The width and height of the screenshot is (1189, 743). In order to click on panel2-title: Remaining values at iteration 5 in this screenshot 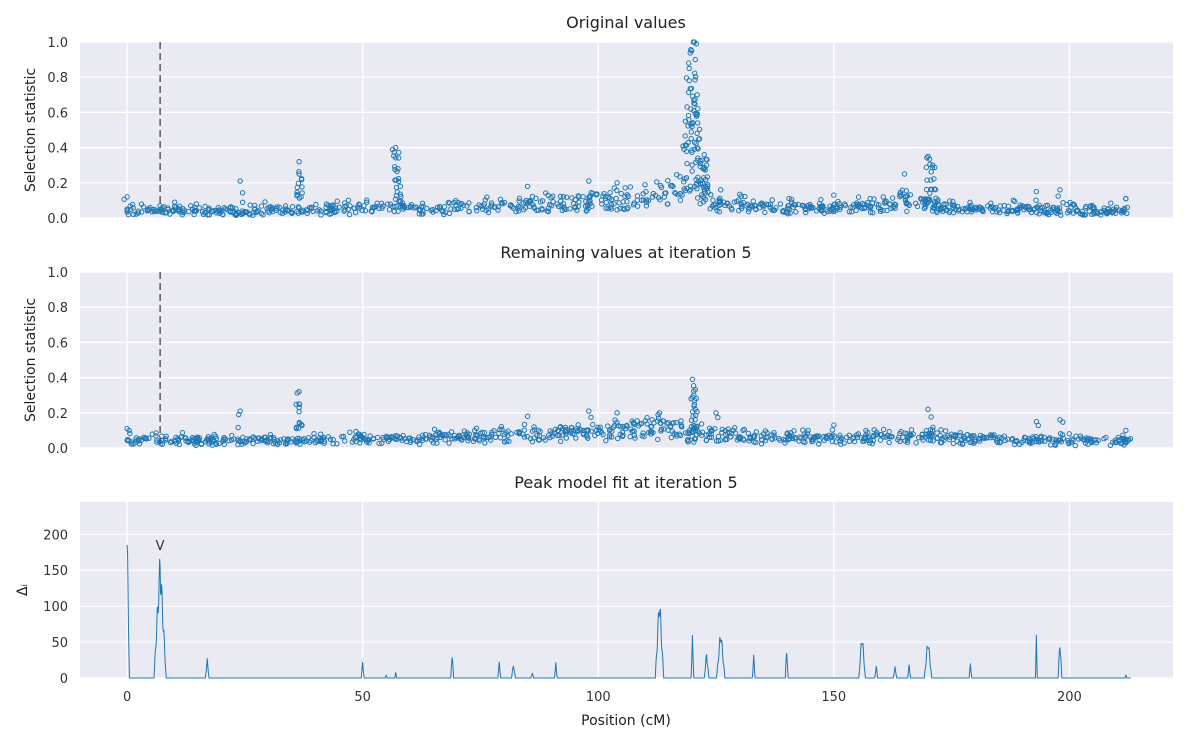, I will do `click(625, 252)`.